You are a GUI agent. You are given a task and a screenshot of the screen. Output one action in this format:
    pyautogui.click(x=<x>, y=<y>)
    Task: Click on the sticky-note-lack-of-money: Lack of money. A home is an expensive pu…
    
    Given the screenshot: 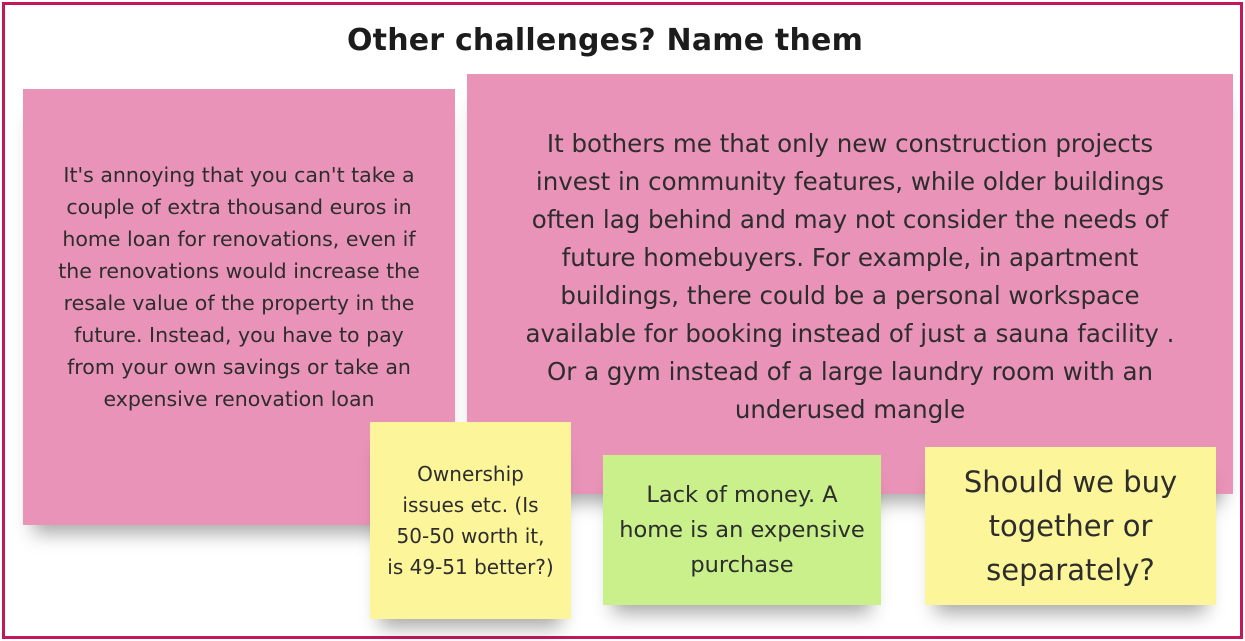 What is the action you would take?
    pyautogui.click(x=742, y=530)
    